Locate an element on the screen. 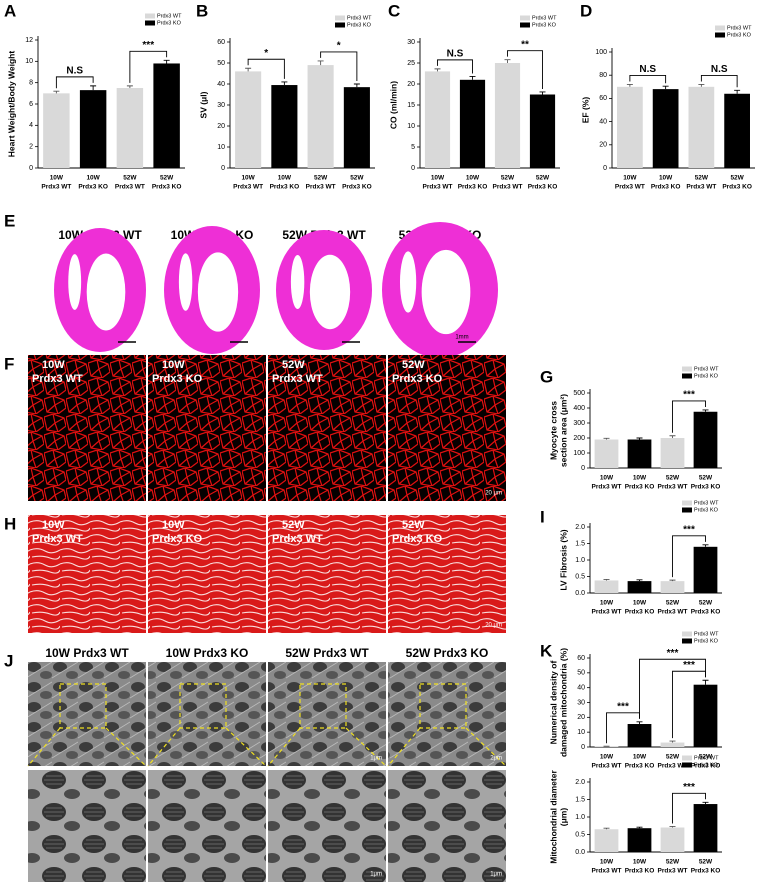  y-tick-label: 20 is located at coordinates (603, 145).